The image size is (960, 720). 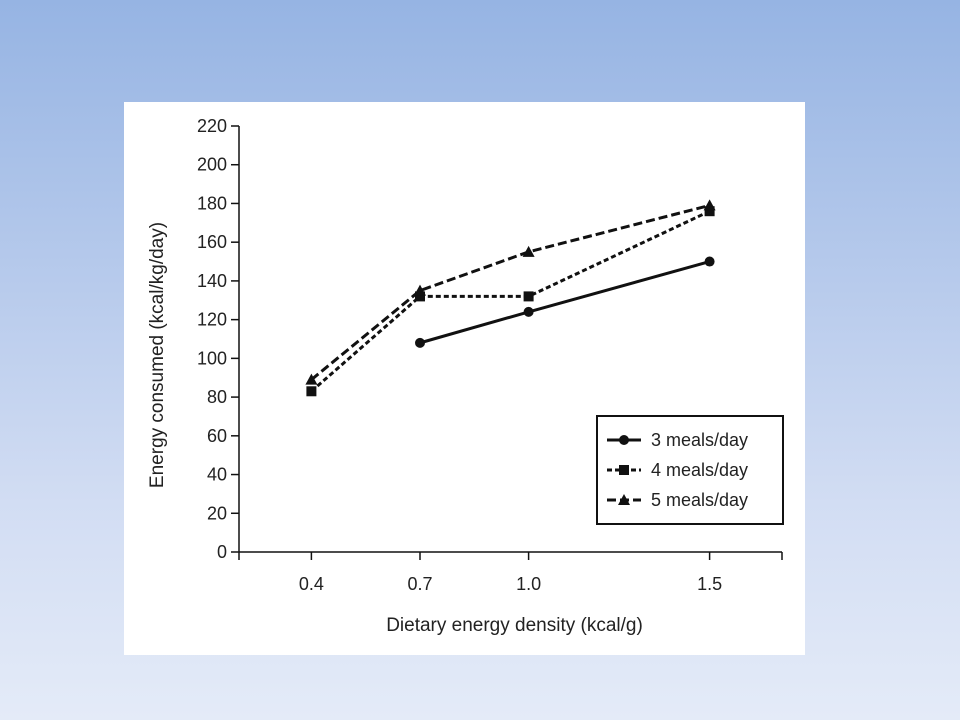 I want to click on series-lines, so click(x=510, y=298).